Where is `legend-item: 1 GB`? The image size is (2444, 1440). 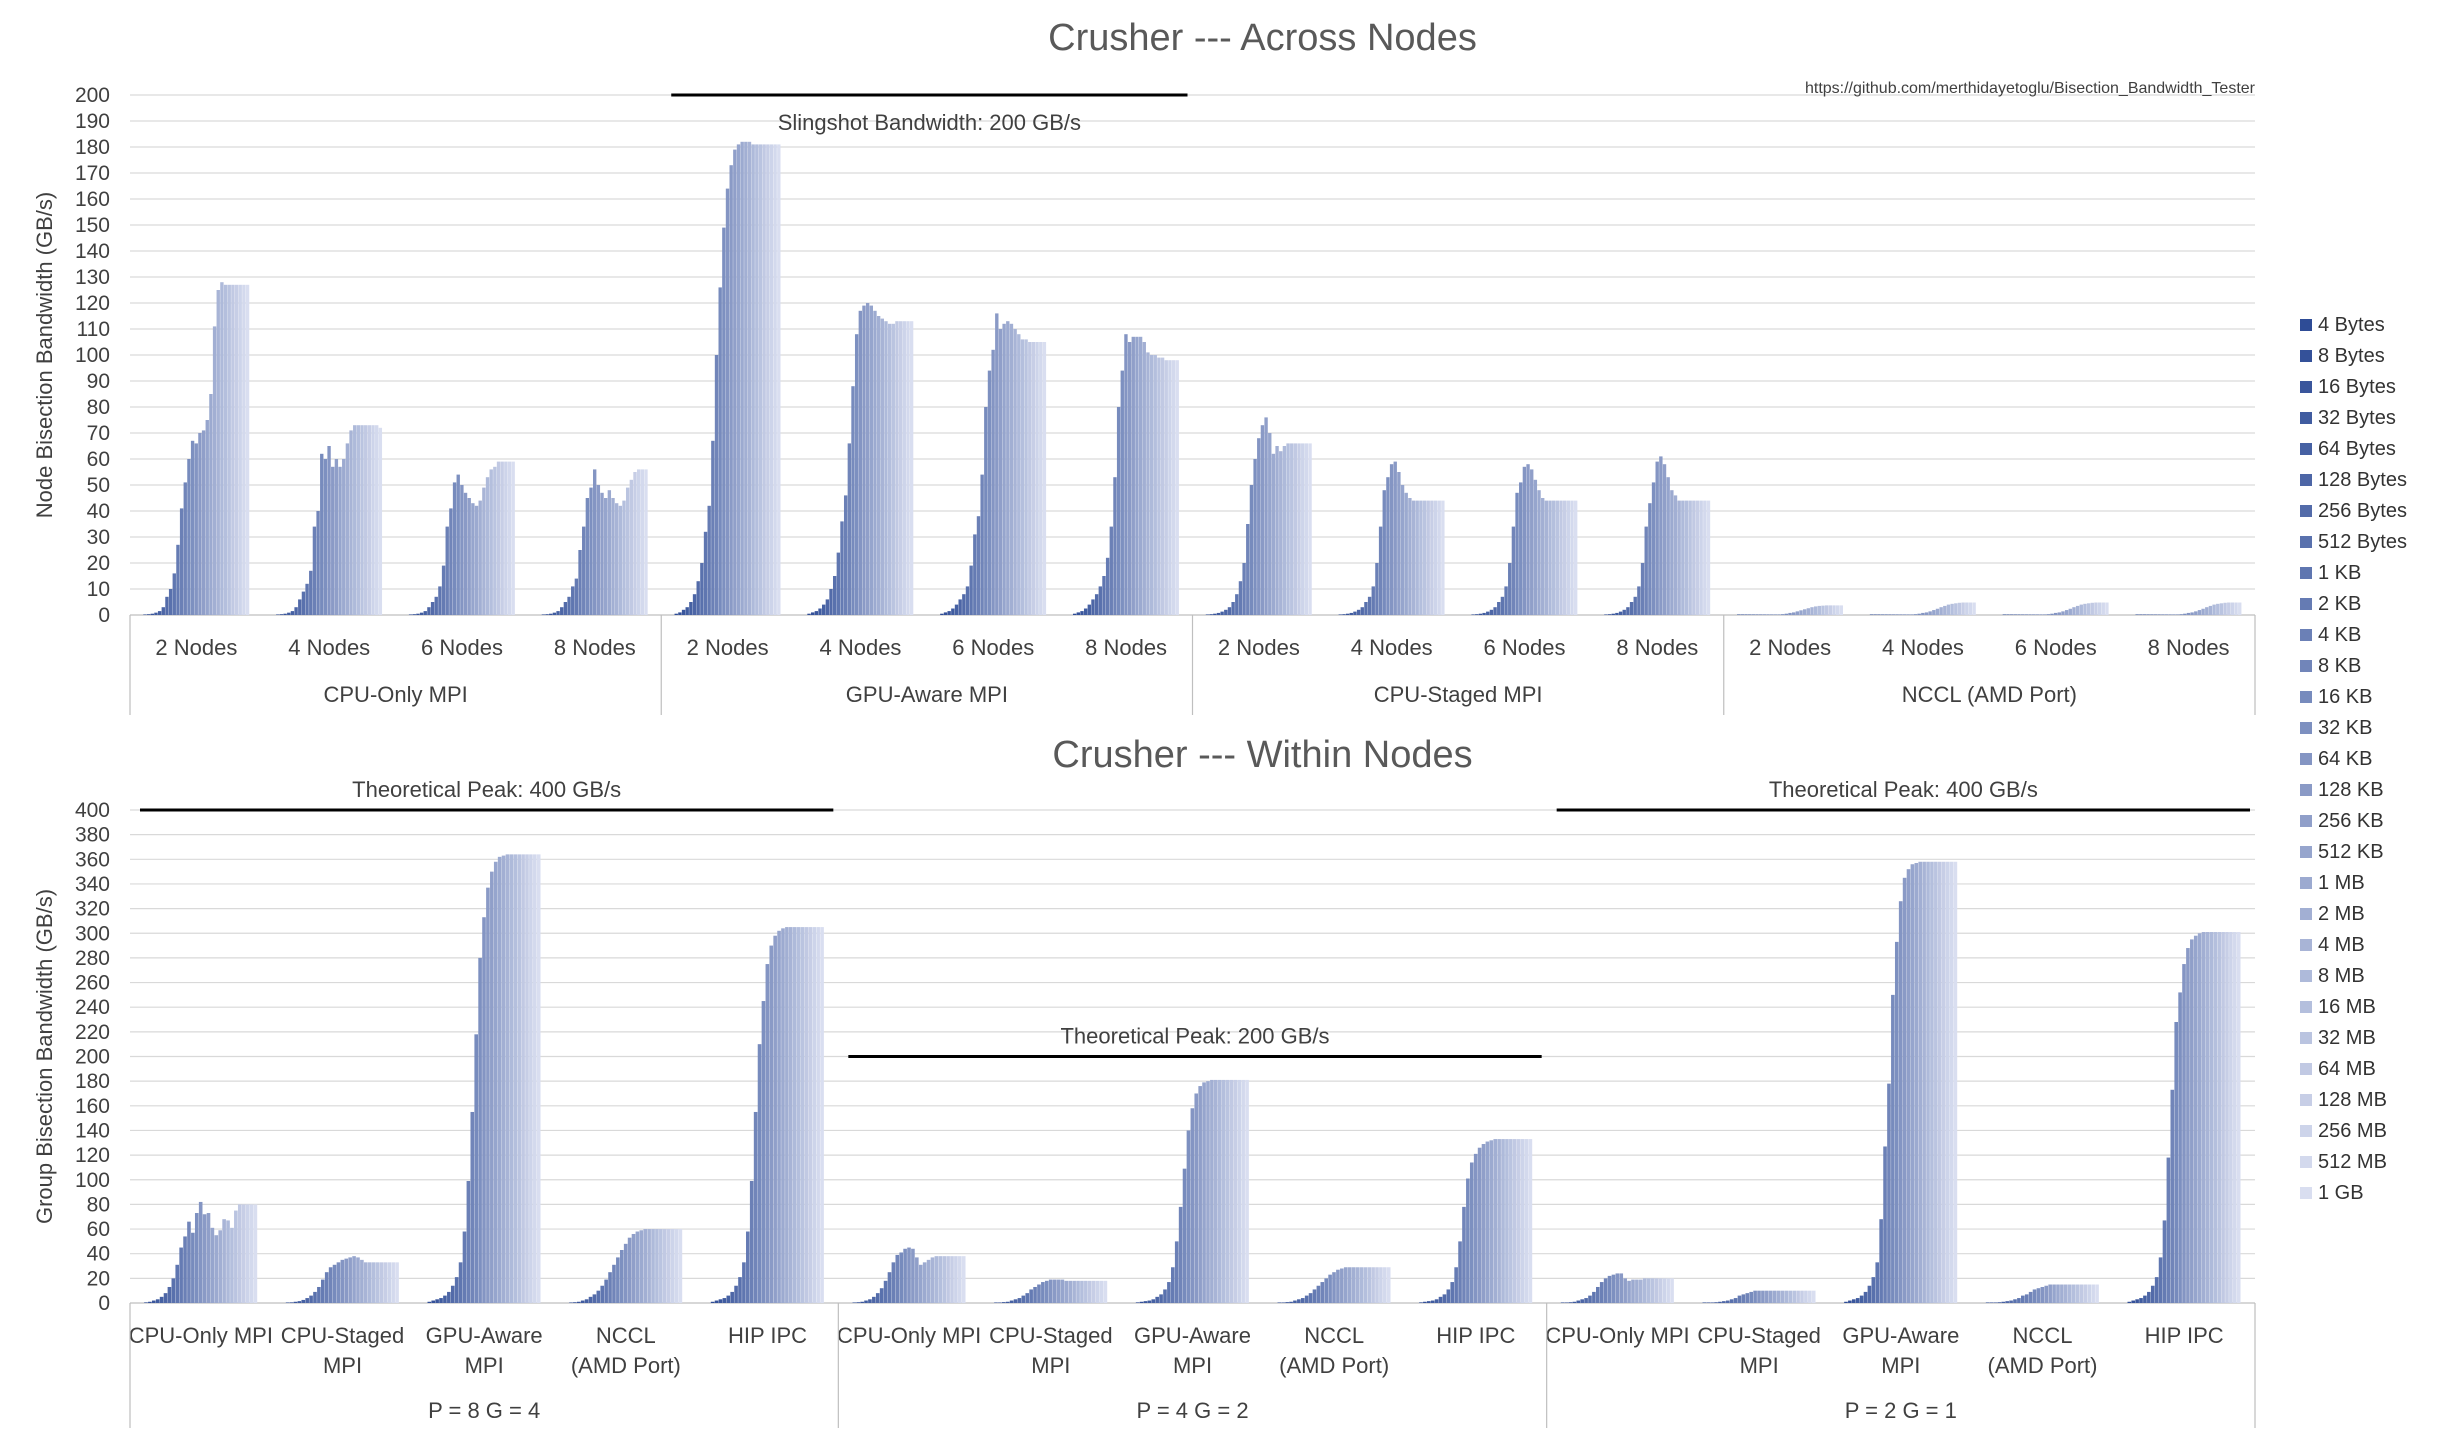 legend-item: 1 GB is located at coordinates (2332, 1193).